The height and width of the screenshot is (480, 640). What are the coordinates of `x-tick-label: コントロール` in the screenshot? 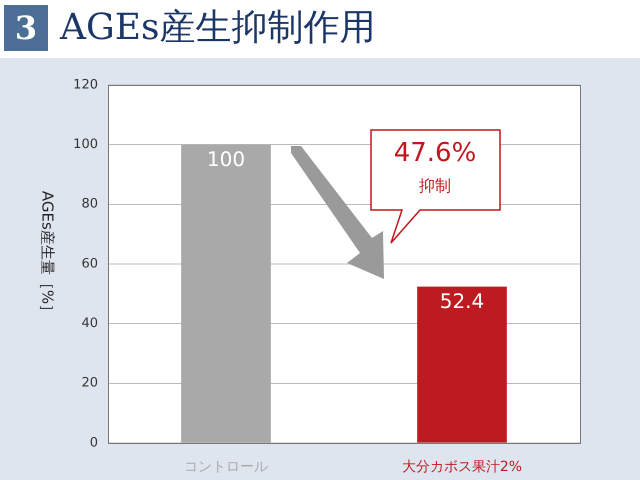 It's located at (226, 467).